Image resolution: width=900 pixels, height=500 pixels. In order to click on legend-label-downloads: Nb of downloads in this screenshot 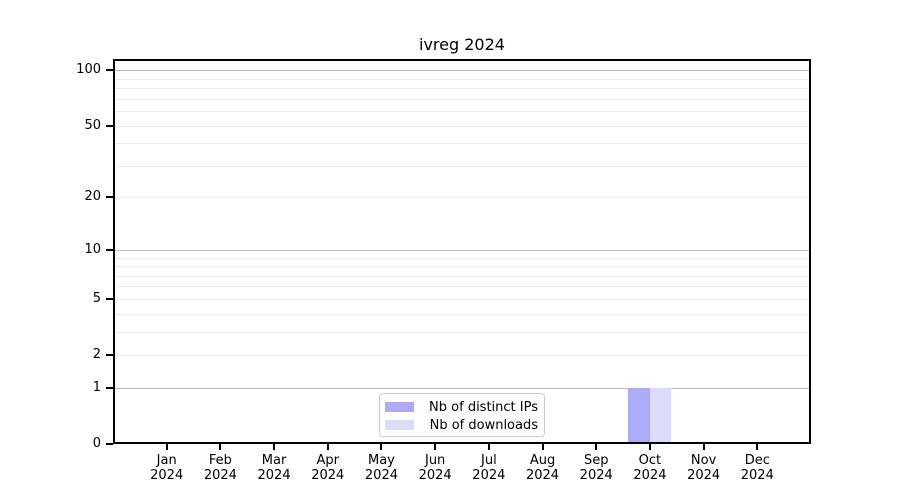, I will do `click(483, 425)`.